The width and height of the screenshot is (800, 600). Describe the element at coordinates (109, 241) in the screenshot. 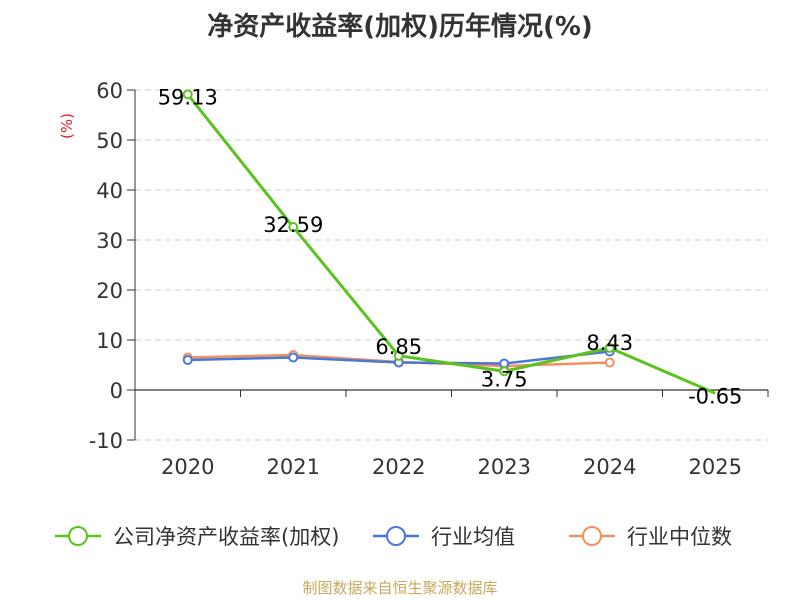

I see `y-tick-label: 30` at that location.